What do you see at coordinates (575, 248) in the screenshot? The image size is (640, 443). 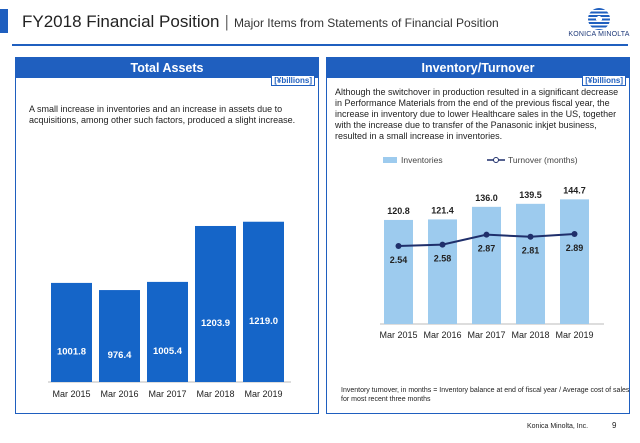 I see `turnover-value-label: 2.89` at bounding box center [575, 248].